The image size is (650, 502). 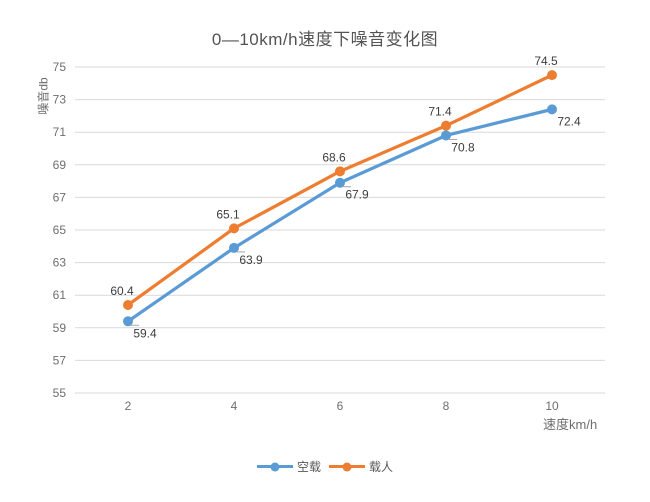 I want to click on legend-label-empty-load: 空载, so click(x=308, y=467).